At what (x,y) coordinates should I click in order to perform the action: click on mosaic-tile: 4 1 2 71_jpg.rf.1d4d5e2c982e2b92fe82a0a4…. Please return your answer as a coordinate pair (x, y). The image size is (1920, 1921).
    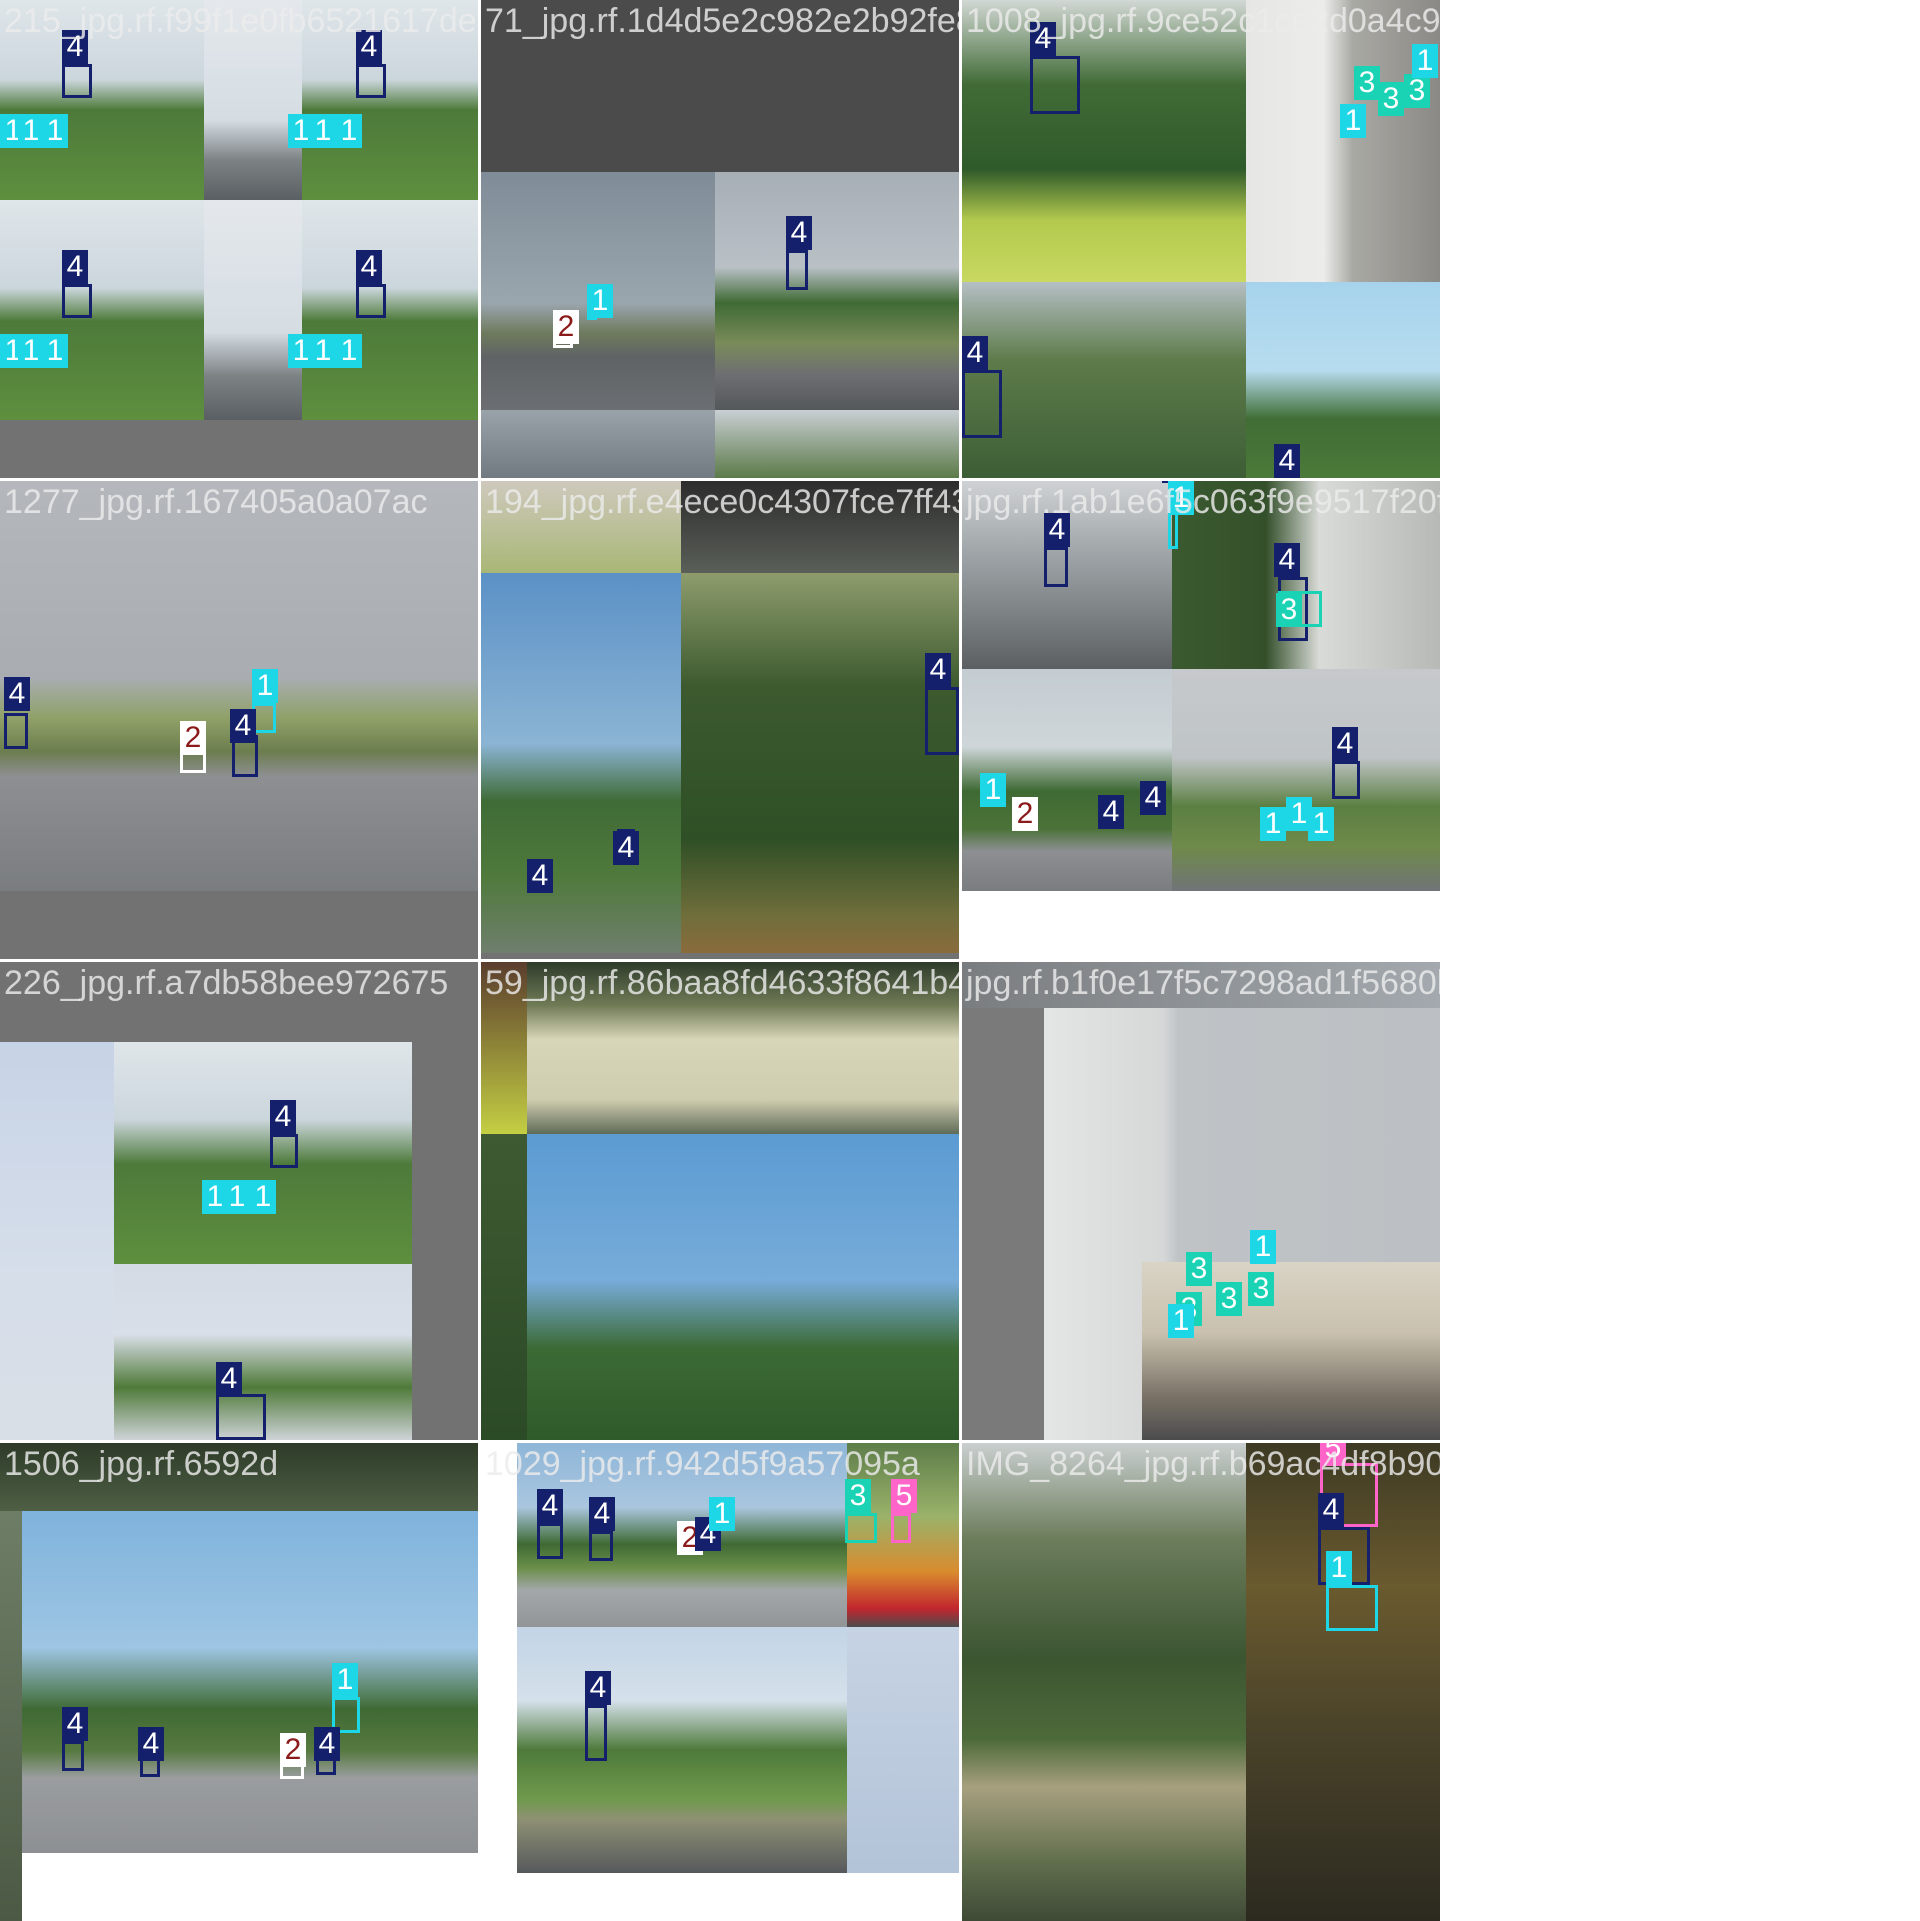
    Looking at the image, I should click on (720, 239).